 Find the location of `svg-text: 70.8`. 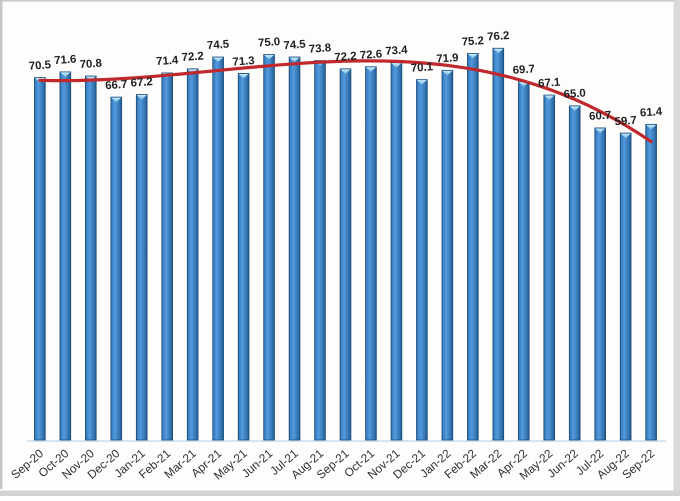

svg-text: 70.8 is located at coordinates (90, 65).